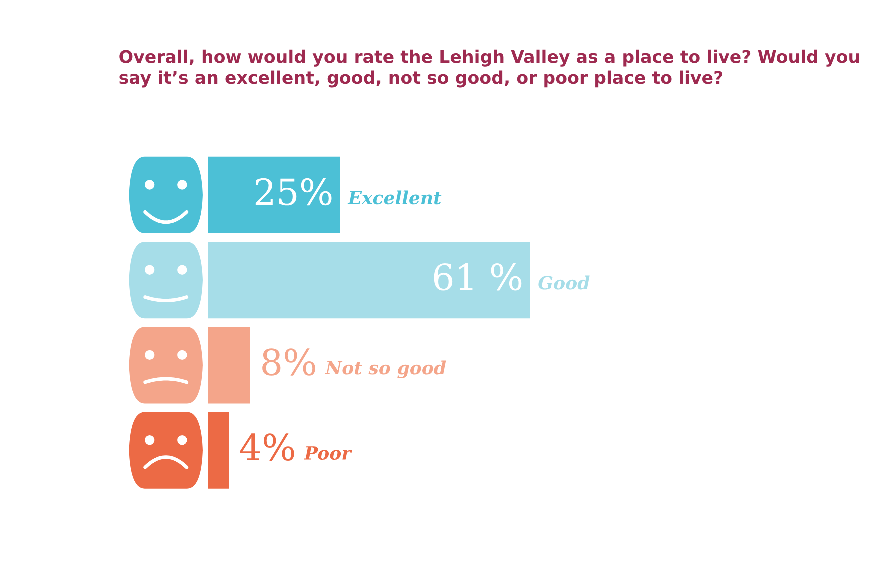 The height and width of the screenshot is (587, 880). Describe the element at coordinates (564, 283) in the screenshot. I see `y-tick-label: Good` at that location.